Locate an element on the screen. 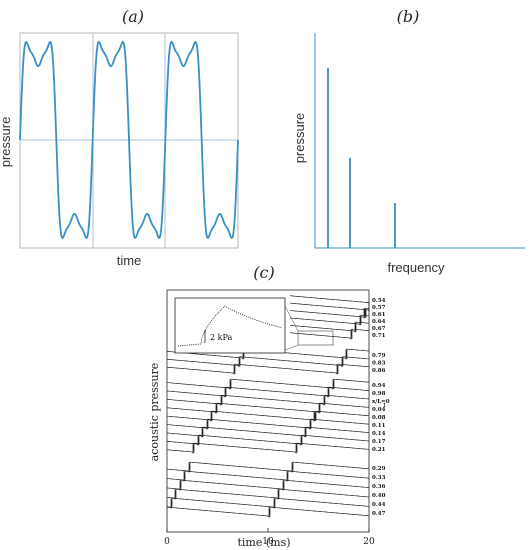 The height and width of the screenshot is (550, 532). panel-c-xlabel: time (ms) is located at coordinates (263, 542).